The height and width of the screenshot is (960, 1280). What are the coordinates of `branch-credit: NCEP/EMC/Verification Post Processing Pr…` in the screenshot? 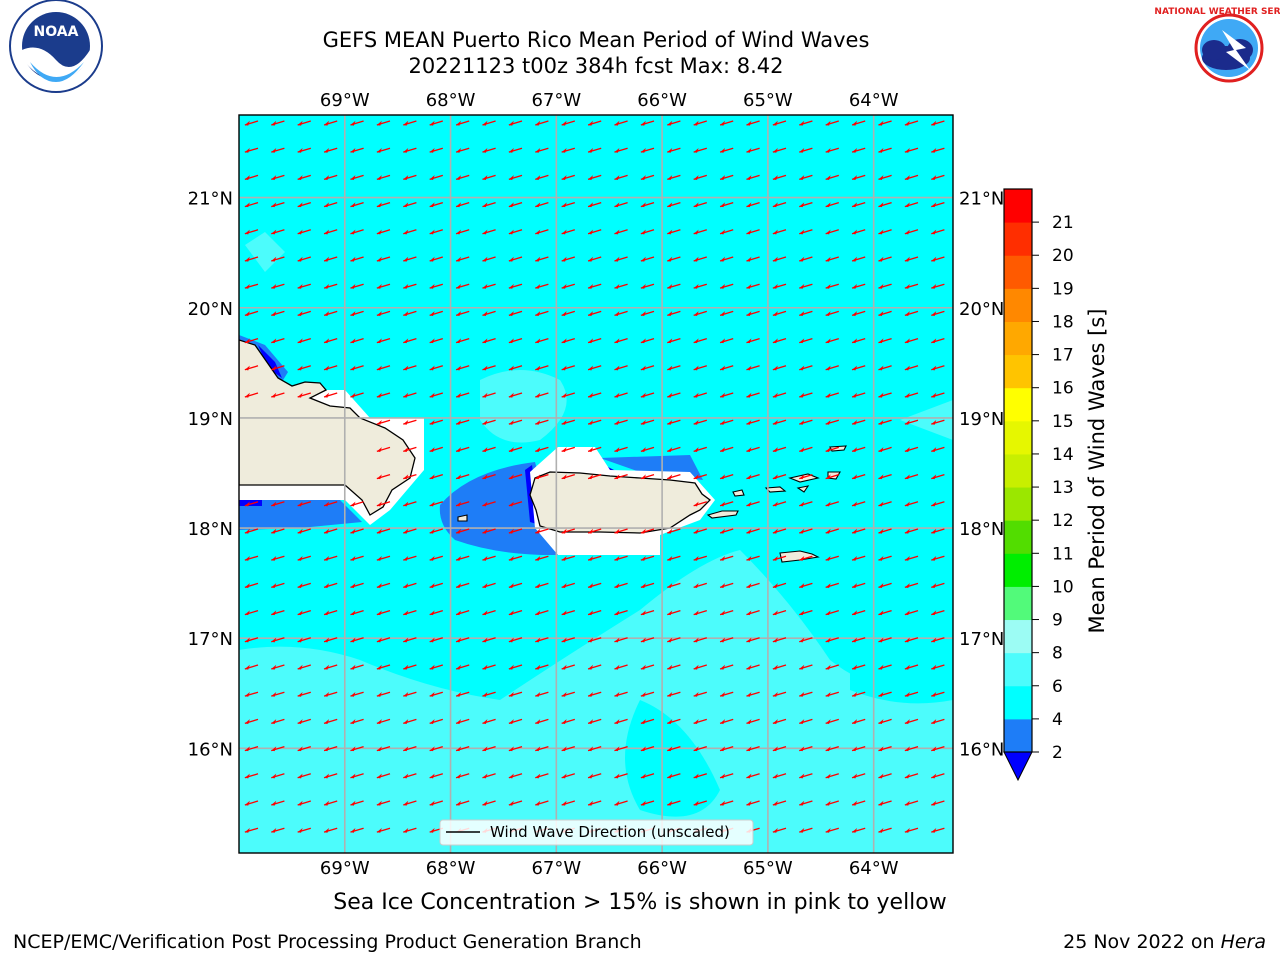 It's located at (327, 942).